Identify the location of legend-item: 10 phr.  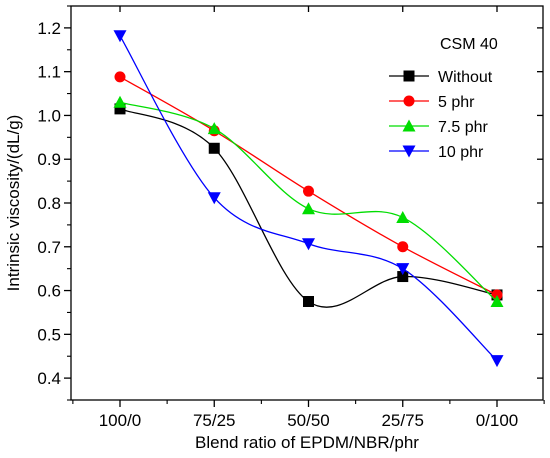
(436, 152).